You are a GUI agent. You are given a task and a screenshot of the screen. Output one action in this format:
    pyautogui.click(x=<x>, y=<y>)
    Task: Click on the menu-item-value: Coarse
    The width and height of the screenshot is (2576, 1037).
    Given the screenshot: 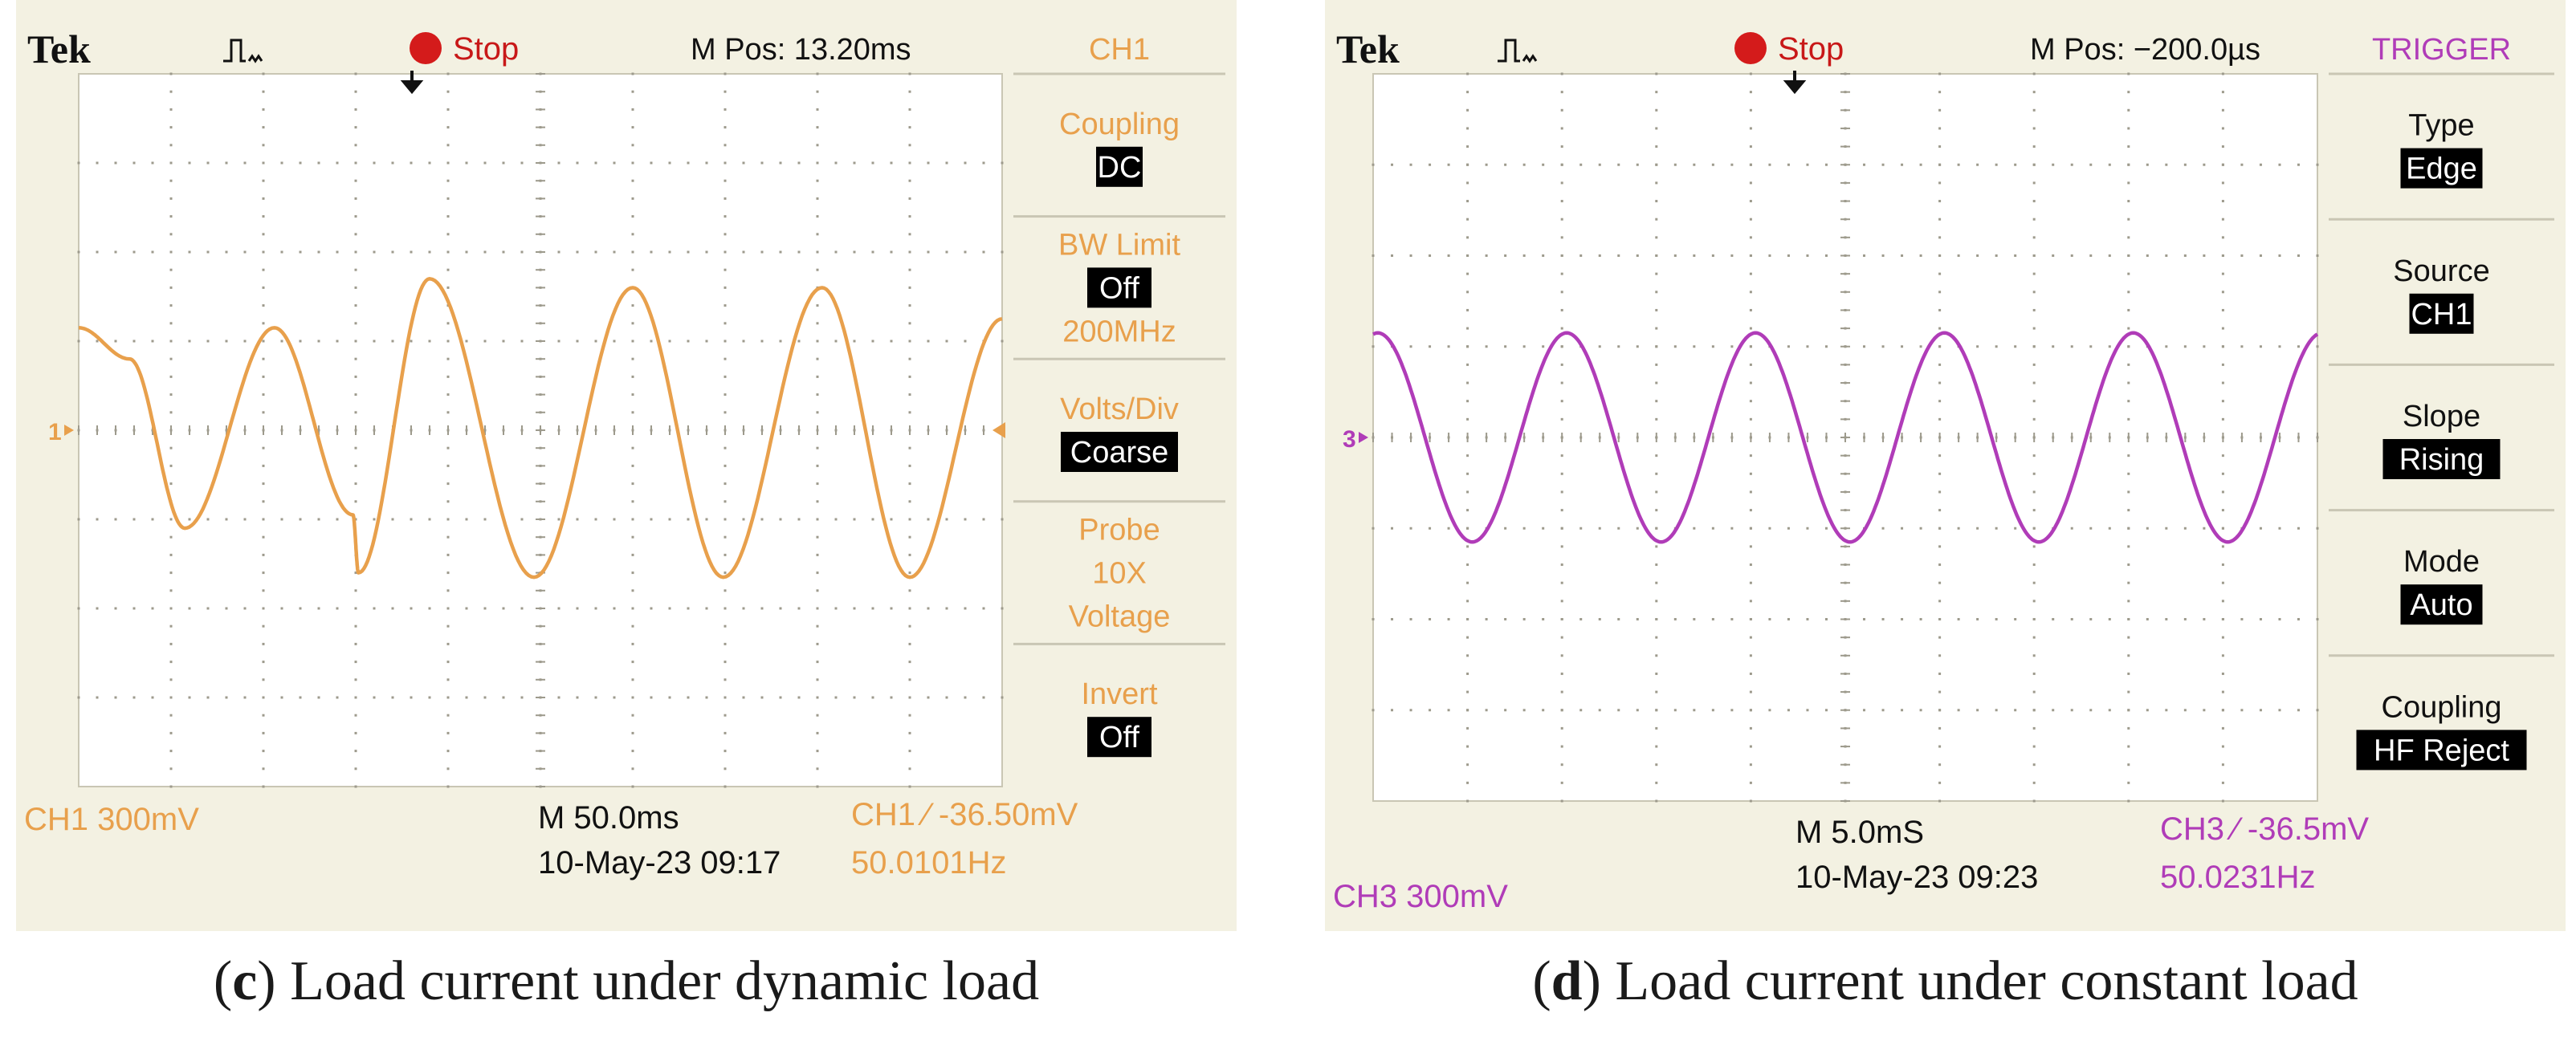 What is the action you would take?
    pyautogui.click(x=1119, y=453)
    